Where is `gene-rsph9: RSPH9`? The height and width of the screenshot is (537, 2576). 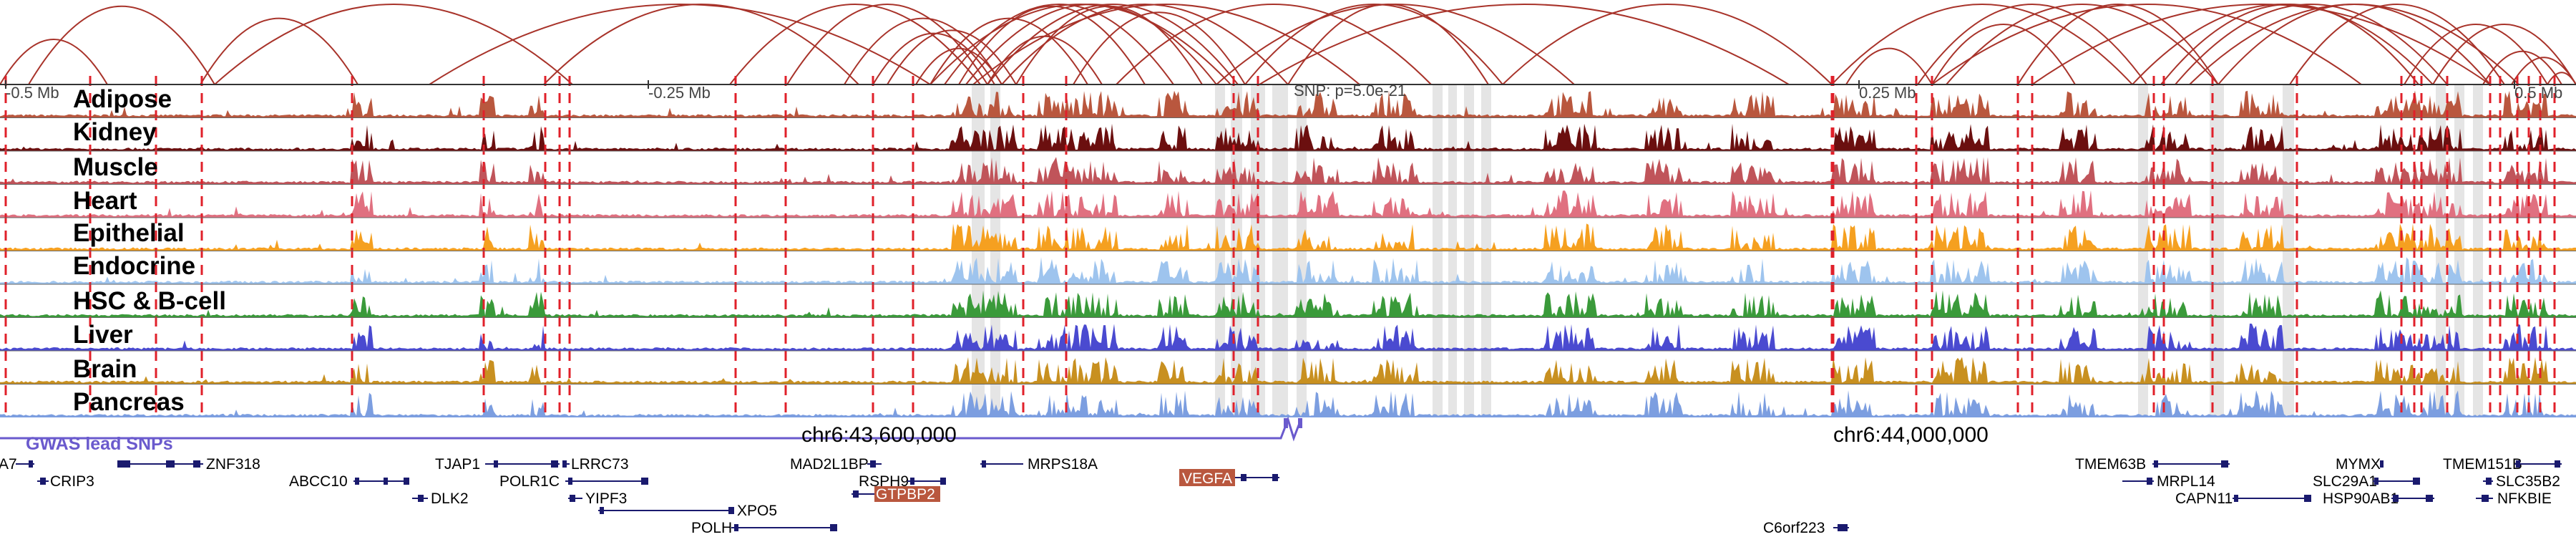
gene-rsph9: RSPH9 is located at coordinates (902, 481).